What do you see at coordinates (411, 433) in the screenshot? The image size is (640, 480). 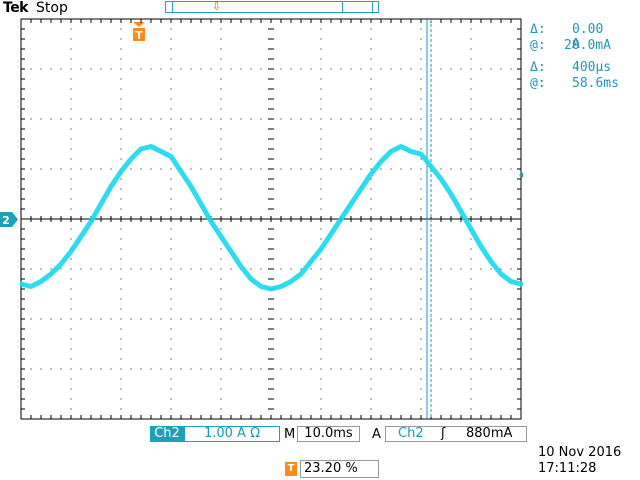 I see `trigger-channel: Ch2` at bounding box center [411, 433].